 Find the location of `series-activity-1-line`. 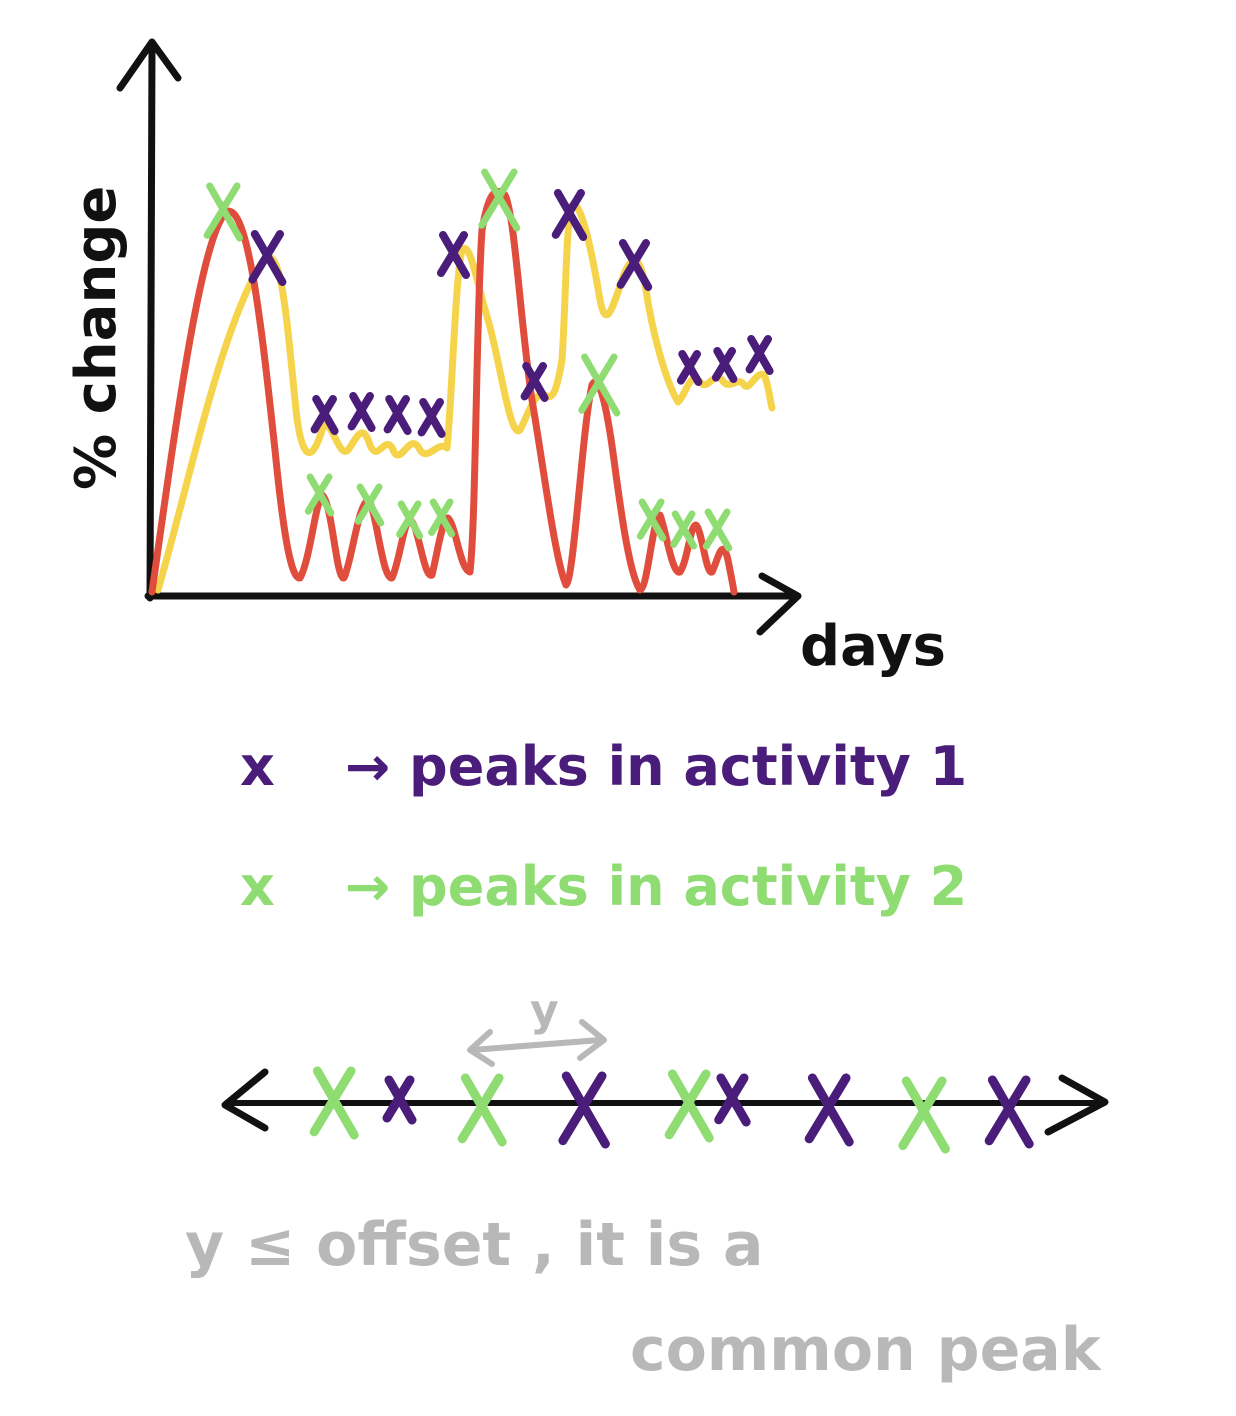

series-activity-1-line is located at coordinates (465, 397).